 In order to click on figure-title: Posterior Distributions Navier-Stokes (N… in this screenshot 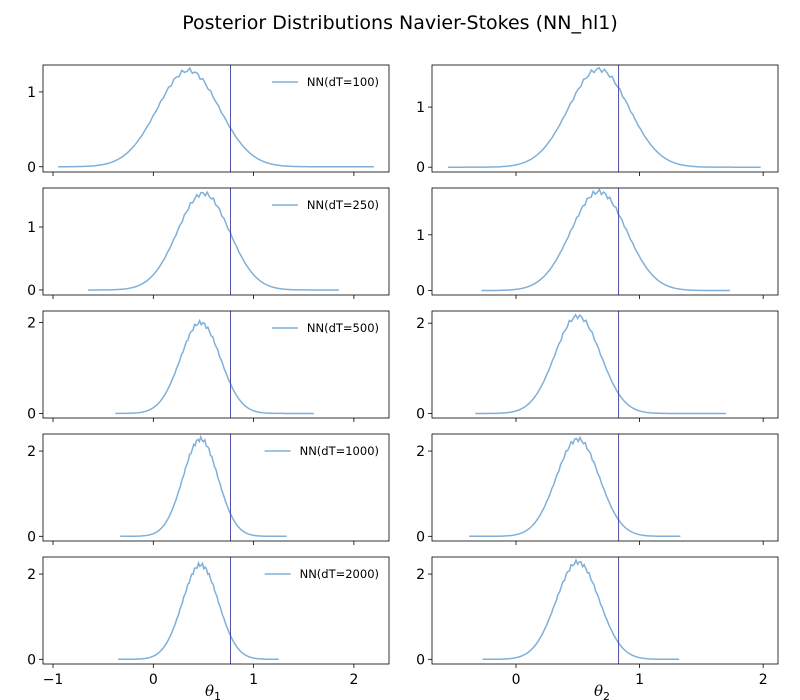, I will do `click(400, 23)`.